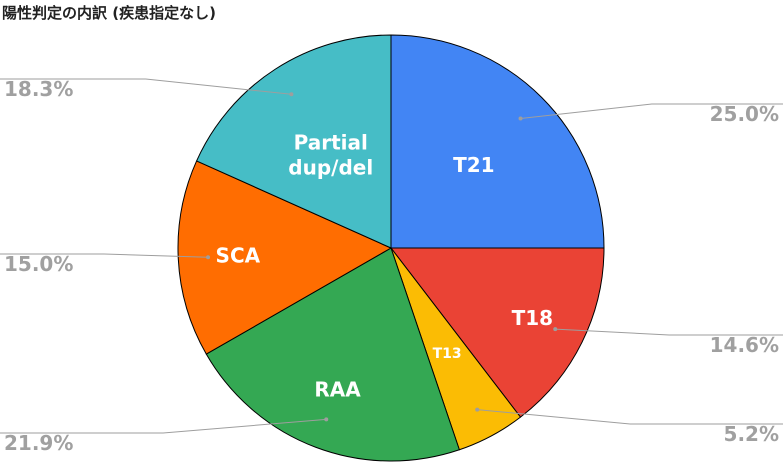 This screenshot has width=783, height=464. Describe the element at coordinates (104, 255) in the screenshot. I see `leader-line-sca` at that location.